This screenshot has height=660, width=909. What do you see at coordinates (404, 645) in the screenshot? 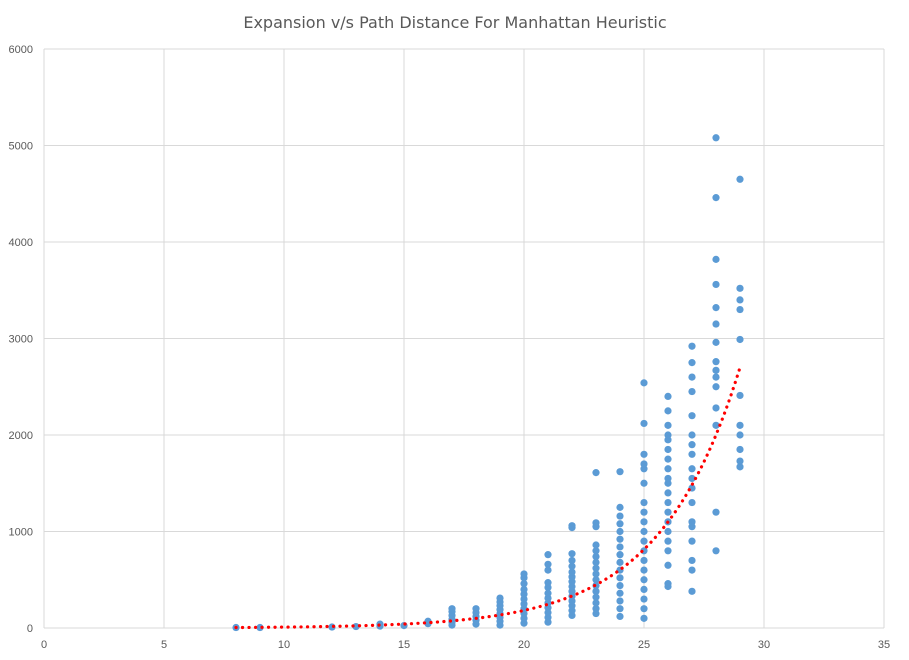
I see `x-tick-label: 15` at bounding box center [404, 645].